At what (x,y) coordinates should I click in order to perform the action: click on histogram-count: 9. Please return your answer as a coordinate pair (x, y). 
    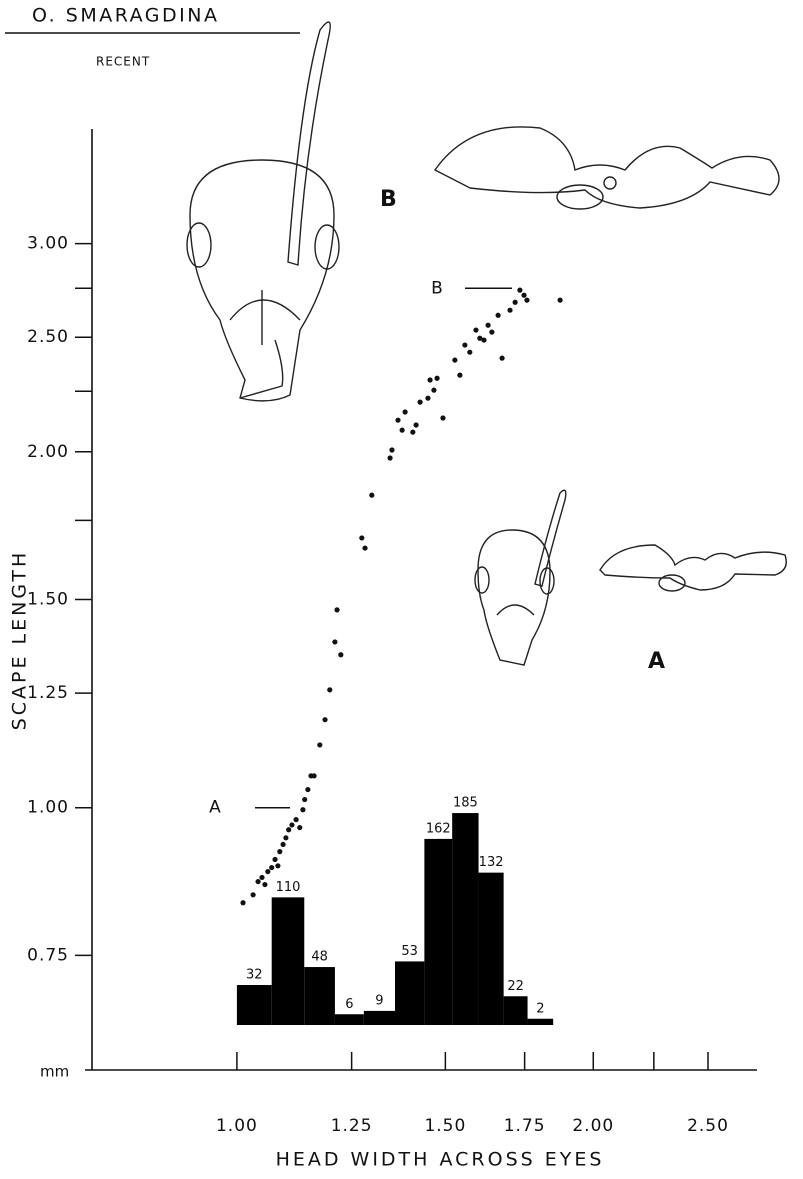
    Looking at the image, I should click on (379, 1000).